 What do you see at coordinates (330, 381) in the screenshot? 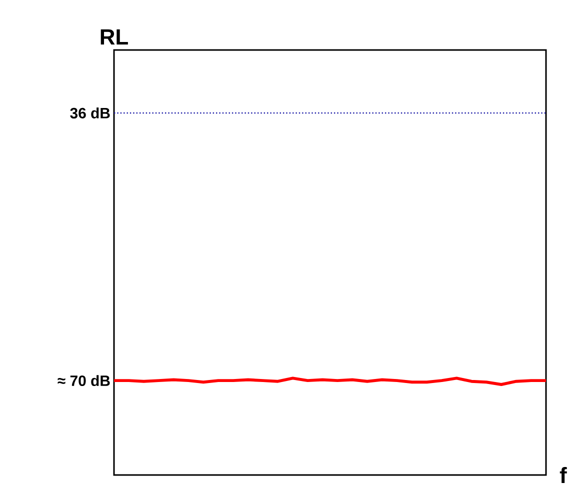
I see `line-series` at bounding box center [330, 381].